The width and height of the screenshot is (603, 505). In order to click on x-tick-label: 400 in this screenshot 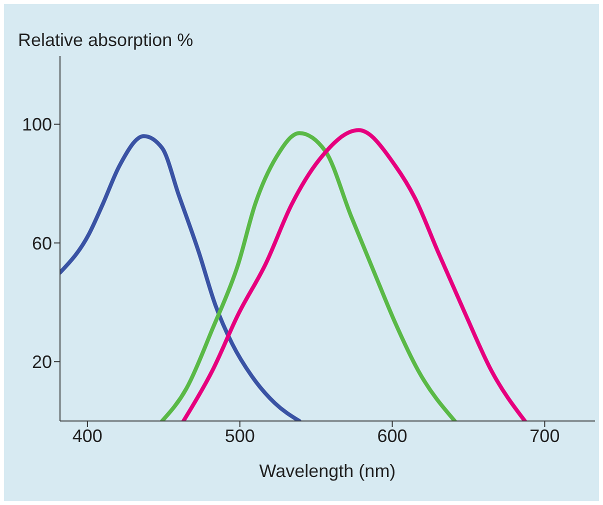, I will do `click(87, 436)`.